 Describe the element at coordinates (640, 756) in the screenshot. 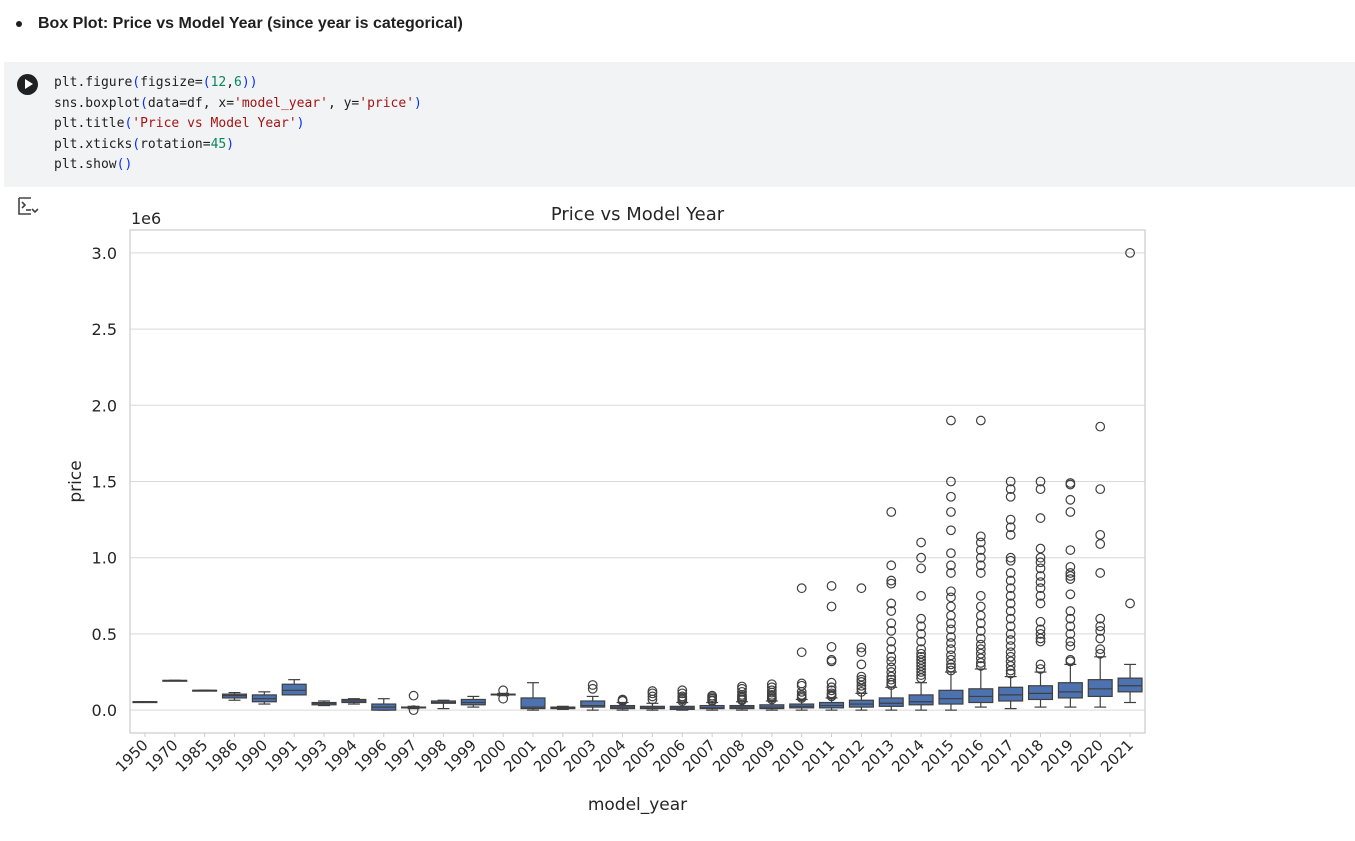

I see `x-tick-label: 2005` at that location.